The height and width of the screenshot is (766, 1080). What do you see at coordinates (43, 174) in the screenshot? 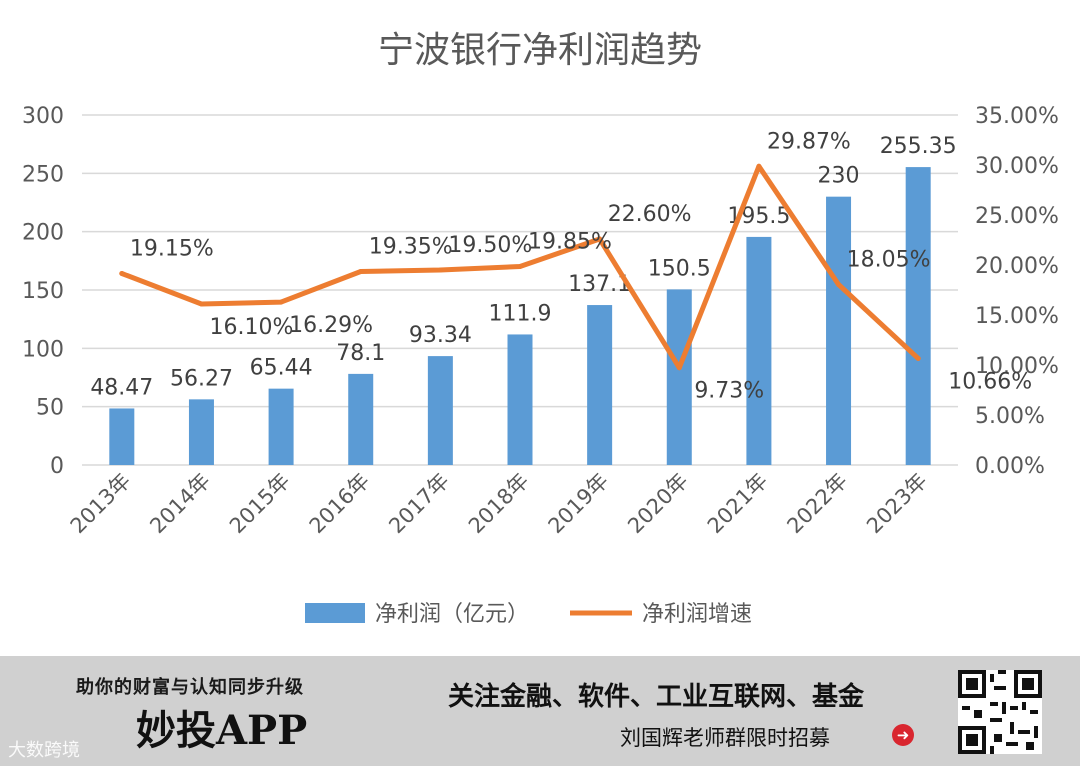
I see `left-tick-label: 250` at bounding box center [43, 174].